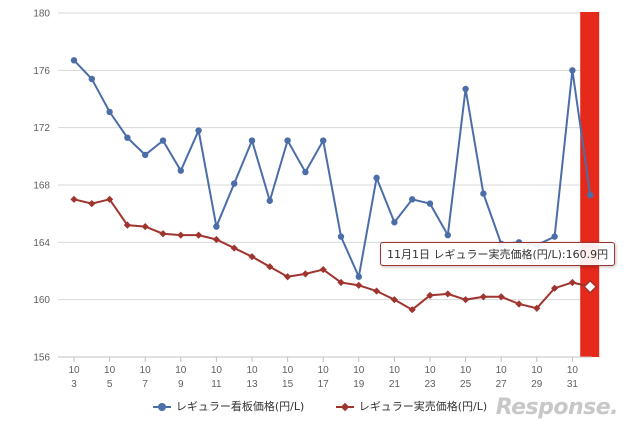 Image resolution: width=640 pixels, height=426 pixels. What do you see at coordinates (395, 384) in the screenshot?
I see `x-tick-label-day: 21` at bounding box center [395, 384].